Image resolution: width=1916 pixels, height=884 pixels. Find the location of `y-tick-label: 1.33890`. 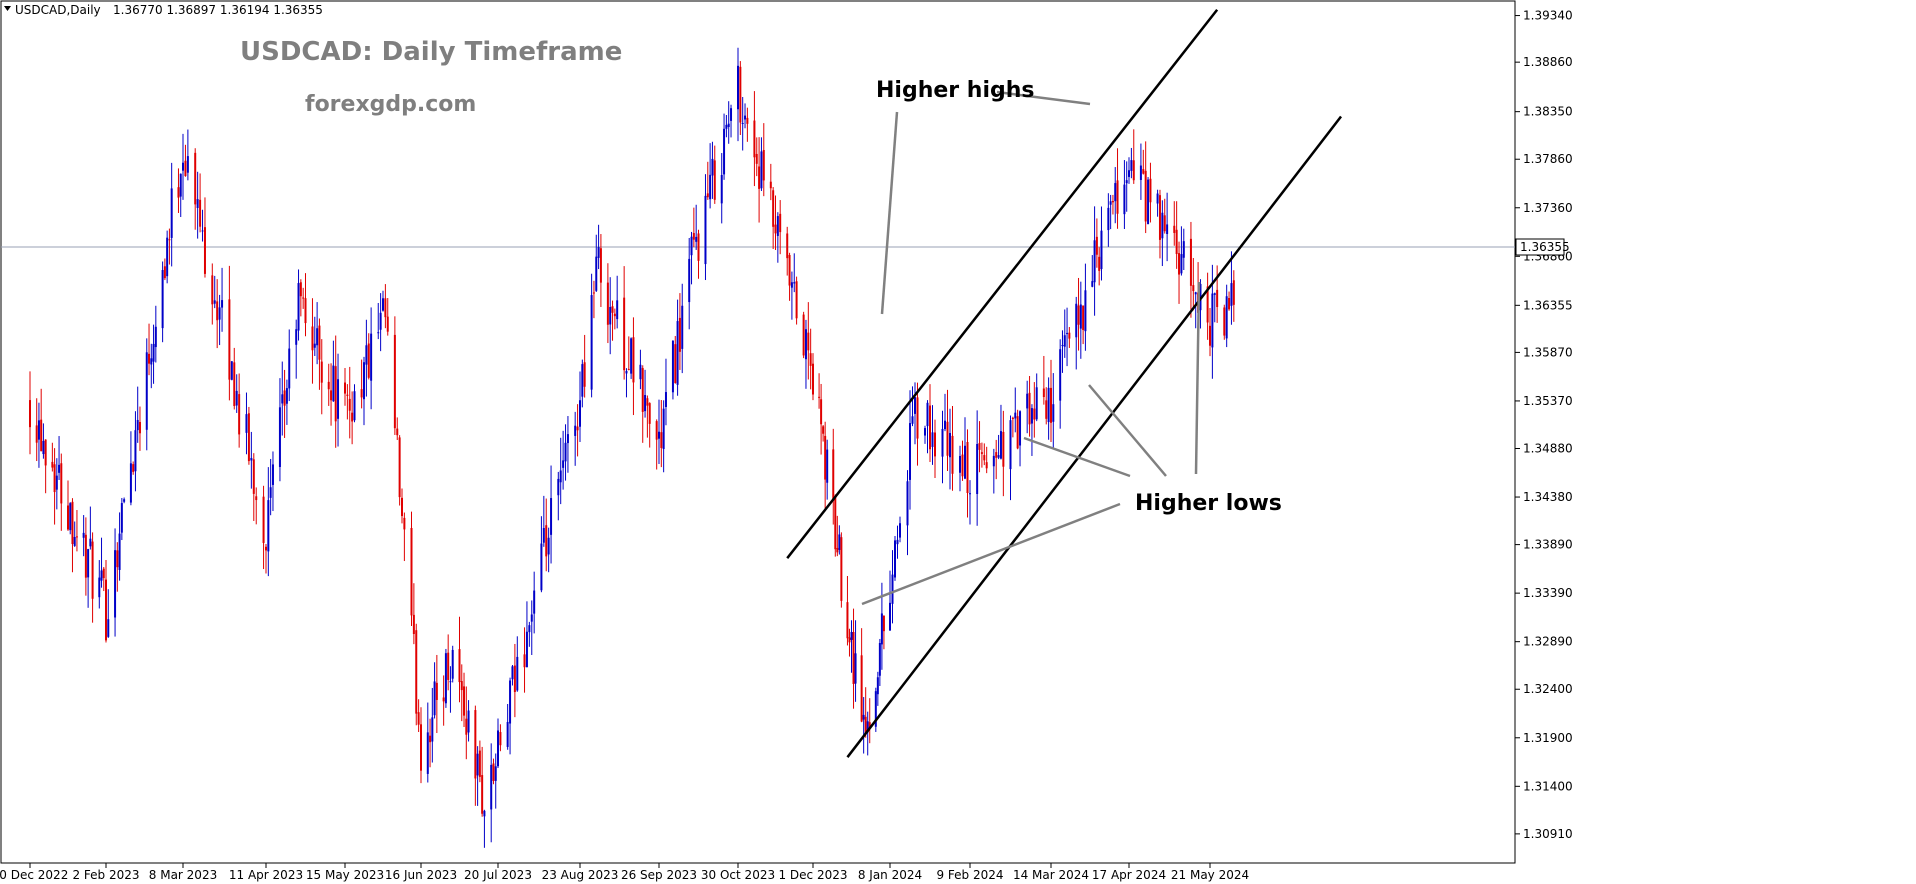

y-tick-label: 1.33890 is located at coordinates (1548, 545).